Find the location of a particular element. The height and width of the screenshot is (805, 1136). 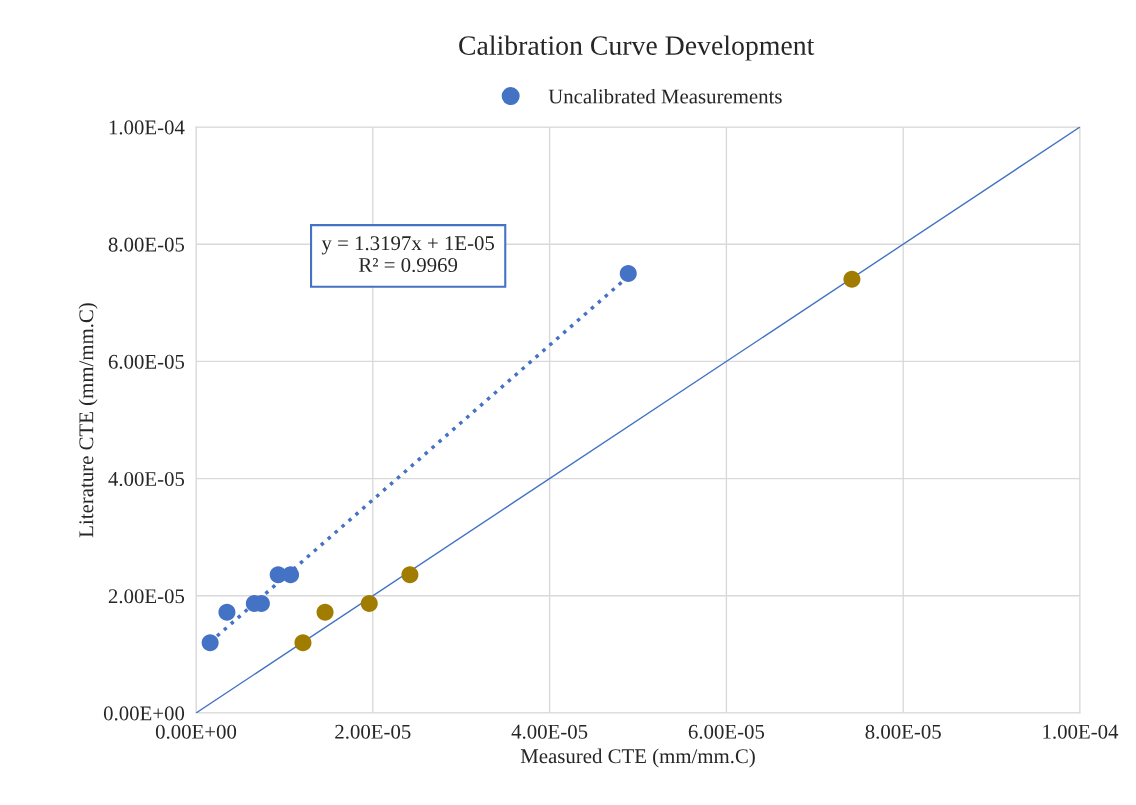

y-tick-label: 2.00E-05 is located at coordinates (146, 596).